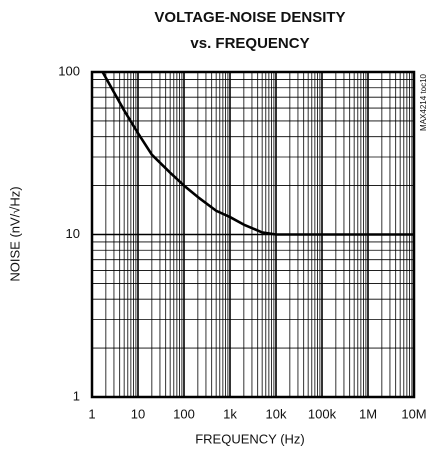 This screenshot has height=457, width=431. I want to click on y-tick-label: 1, so click(76, 395).